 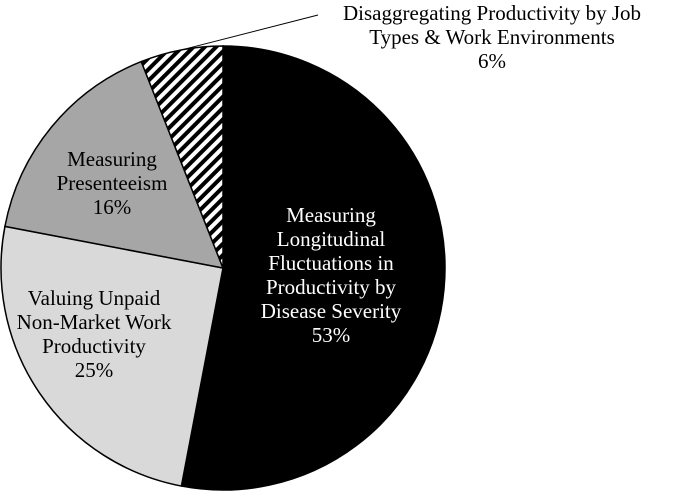 I want to click on slice-label-line: Fluctuations in, so click(x=331, y=263).